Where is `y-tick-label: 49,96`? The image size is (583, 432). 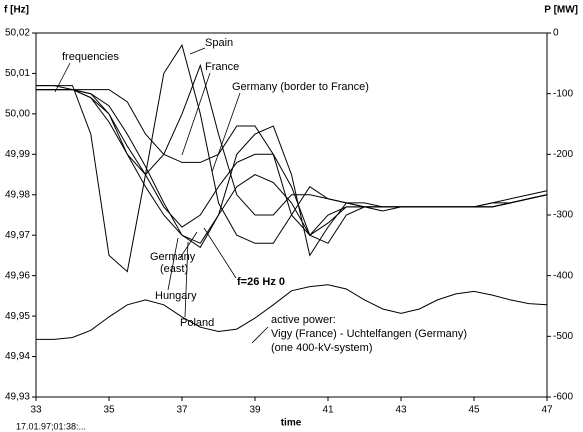 y-tick-label: 49,96 is located at coordinates (17, 275).